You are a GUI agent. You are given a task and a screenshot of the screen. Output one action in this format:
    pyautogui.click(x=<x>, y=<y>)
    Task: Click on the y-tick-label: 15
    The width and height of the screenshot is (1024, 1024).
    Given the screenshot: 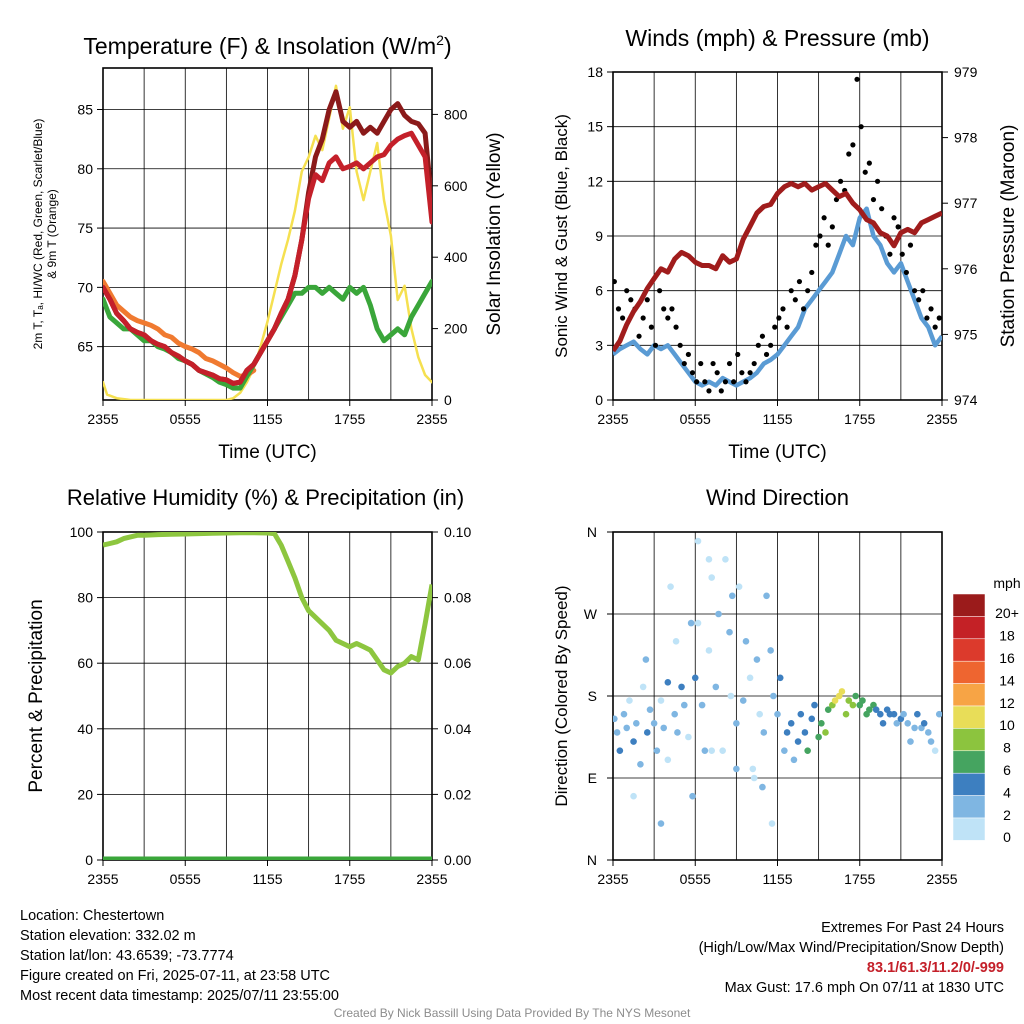 What is the action you would take?
    pyautogui.click(x=595, y=127)
    